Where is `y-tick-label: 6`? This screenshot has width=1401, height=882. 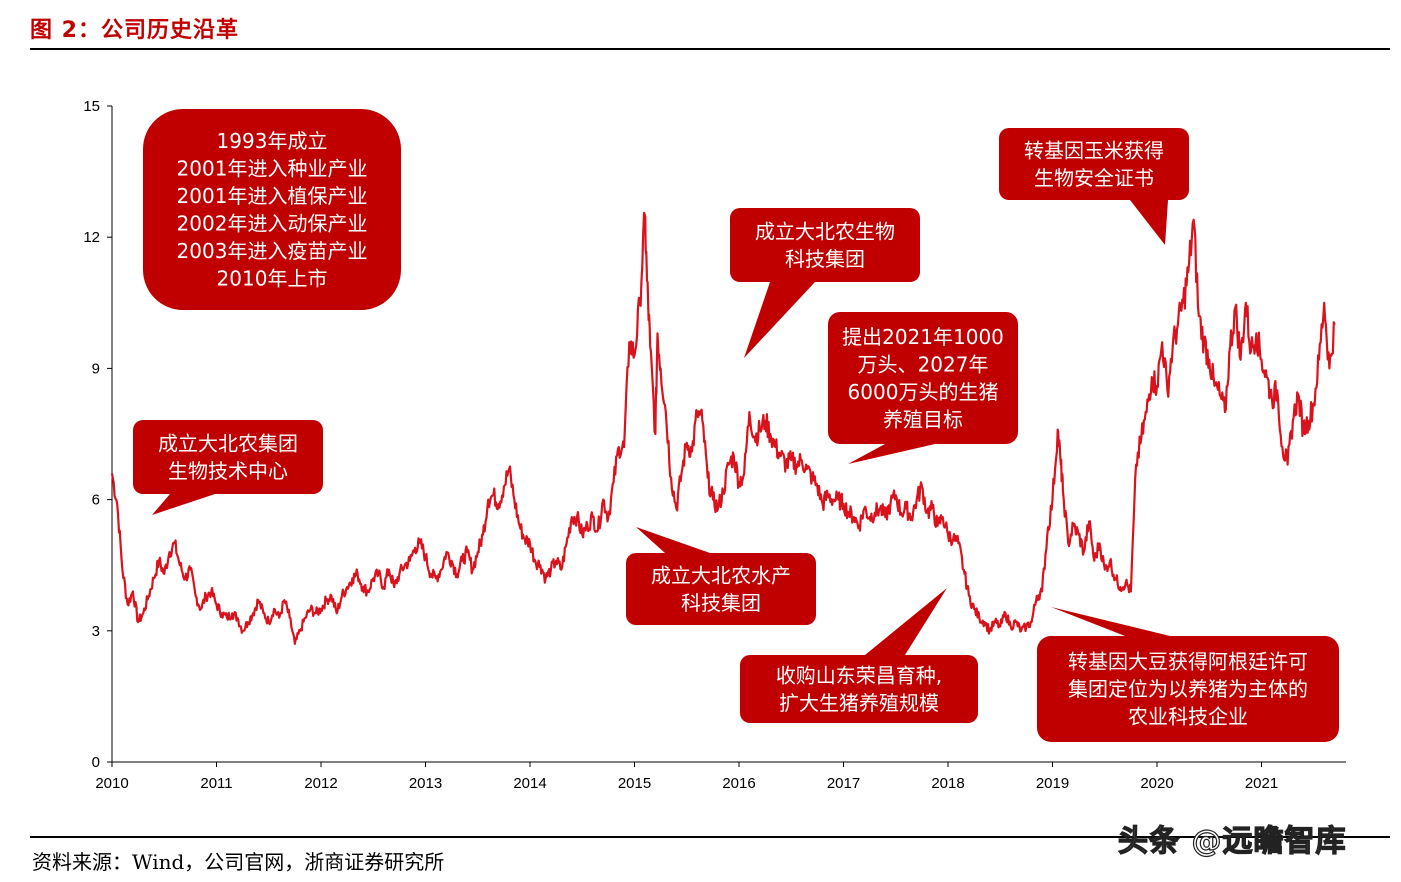 y-tick-label: 6 is located at coordinates (96, 500).